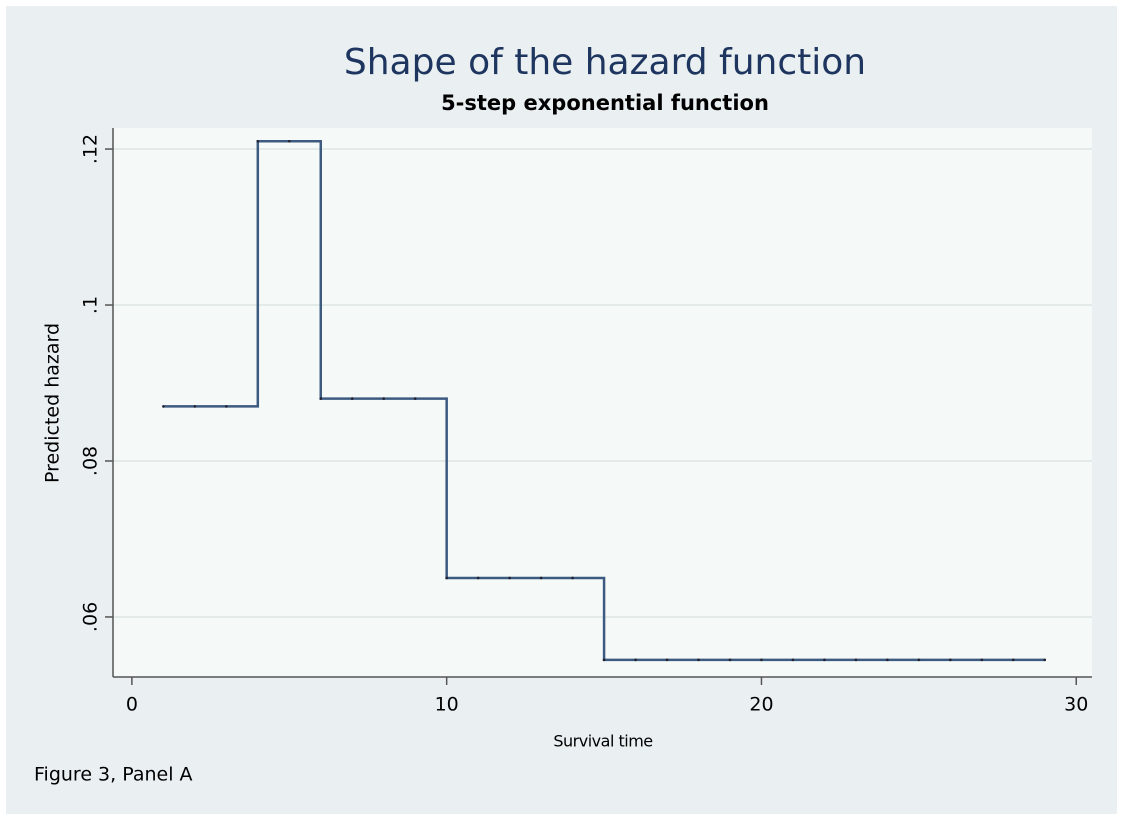 Image resolution: width=1123 pixels, height=820 pixels. Describe the element at coordinates (605, 62) in the screenshot. I see `chart-title: Shape of the hazard function` at that location.